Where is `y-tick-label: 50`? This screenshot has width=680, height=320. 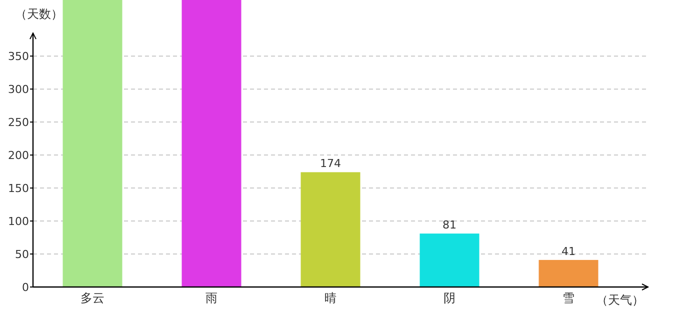
y-tick-label: 50 is located at coordinates (22, 255).